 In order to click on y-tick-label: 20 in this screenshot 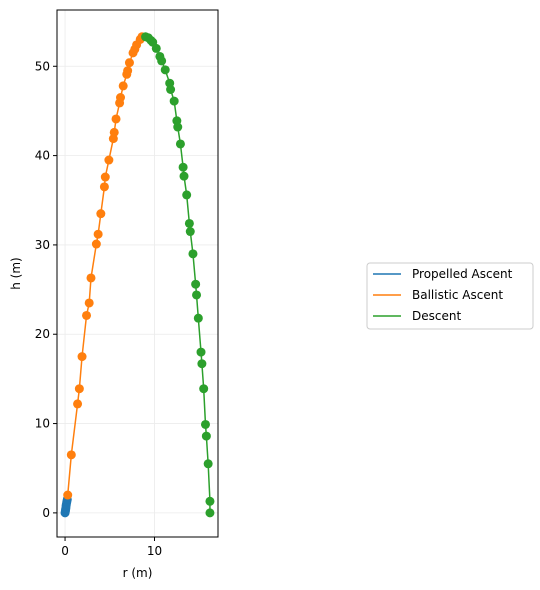, I will do `click(42, 334)`.